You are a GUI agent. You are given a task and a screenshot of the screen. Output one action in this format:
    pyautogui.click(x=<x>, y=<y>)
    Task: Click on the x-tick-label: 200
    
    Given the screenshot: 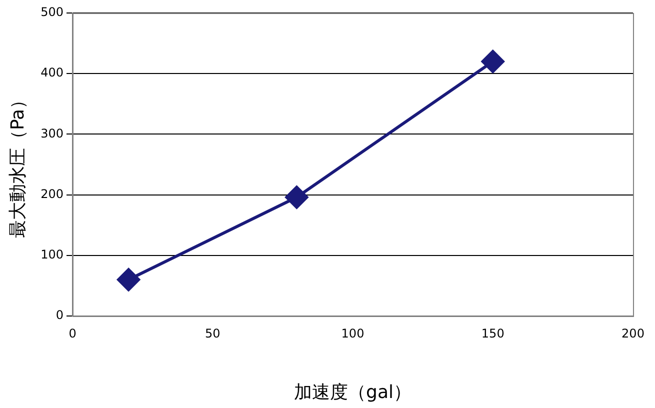 What is the action you would take?
    pyautogui.click(x=633, y=333)
    